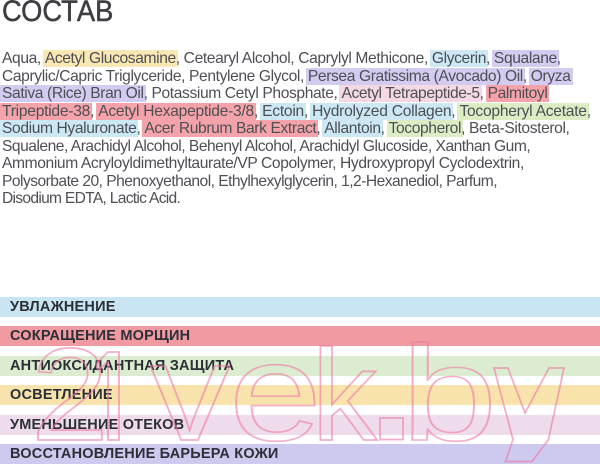 This screenshot has width=600, height=465. I want to click on svg-text: k, so click(345, 393).